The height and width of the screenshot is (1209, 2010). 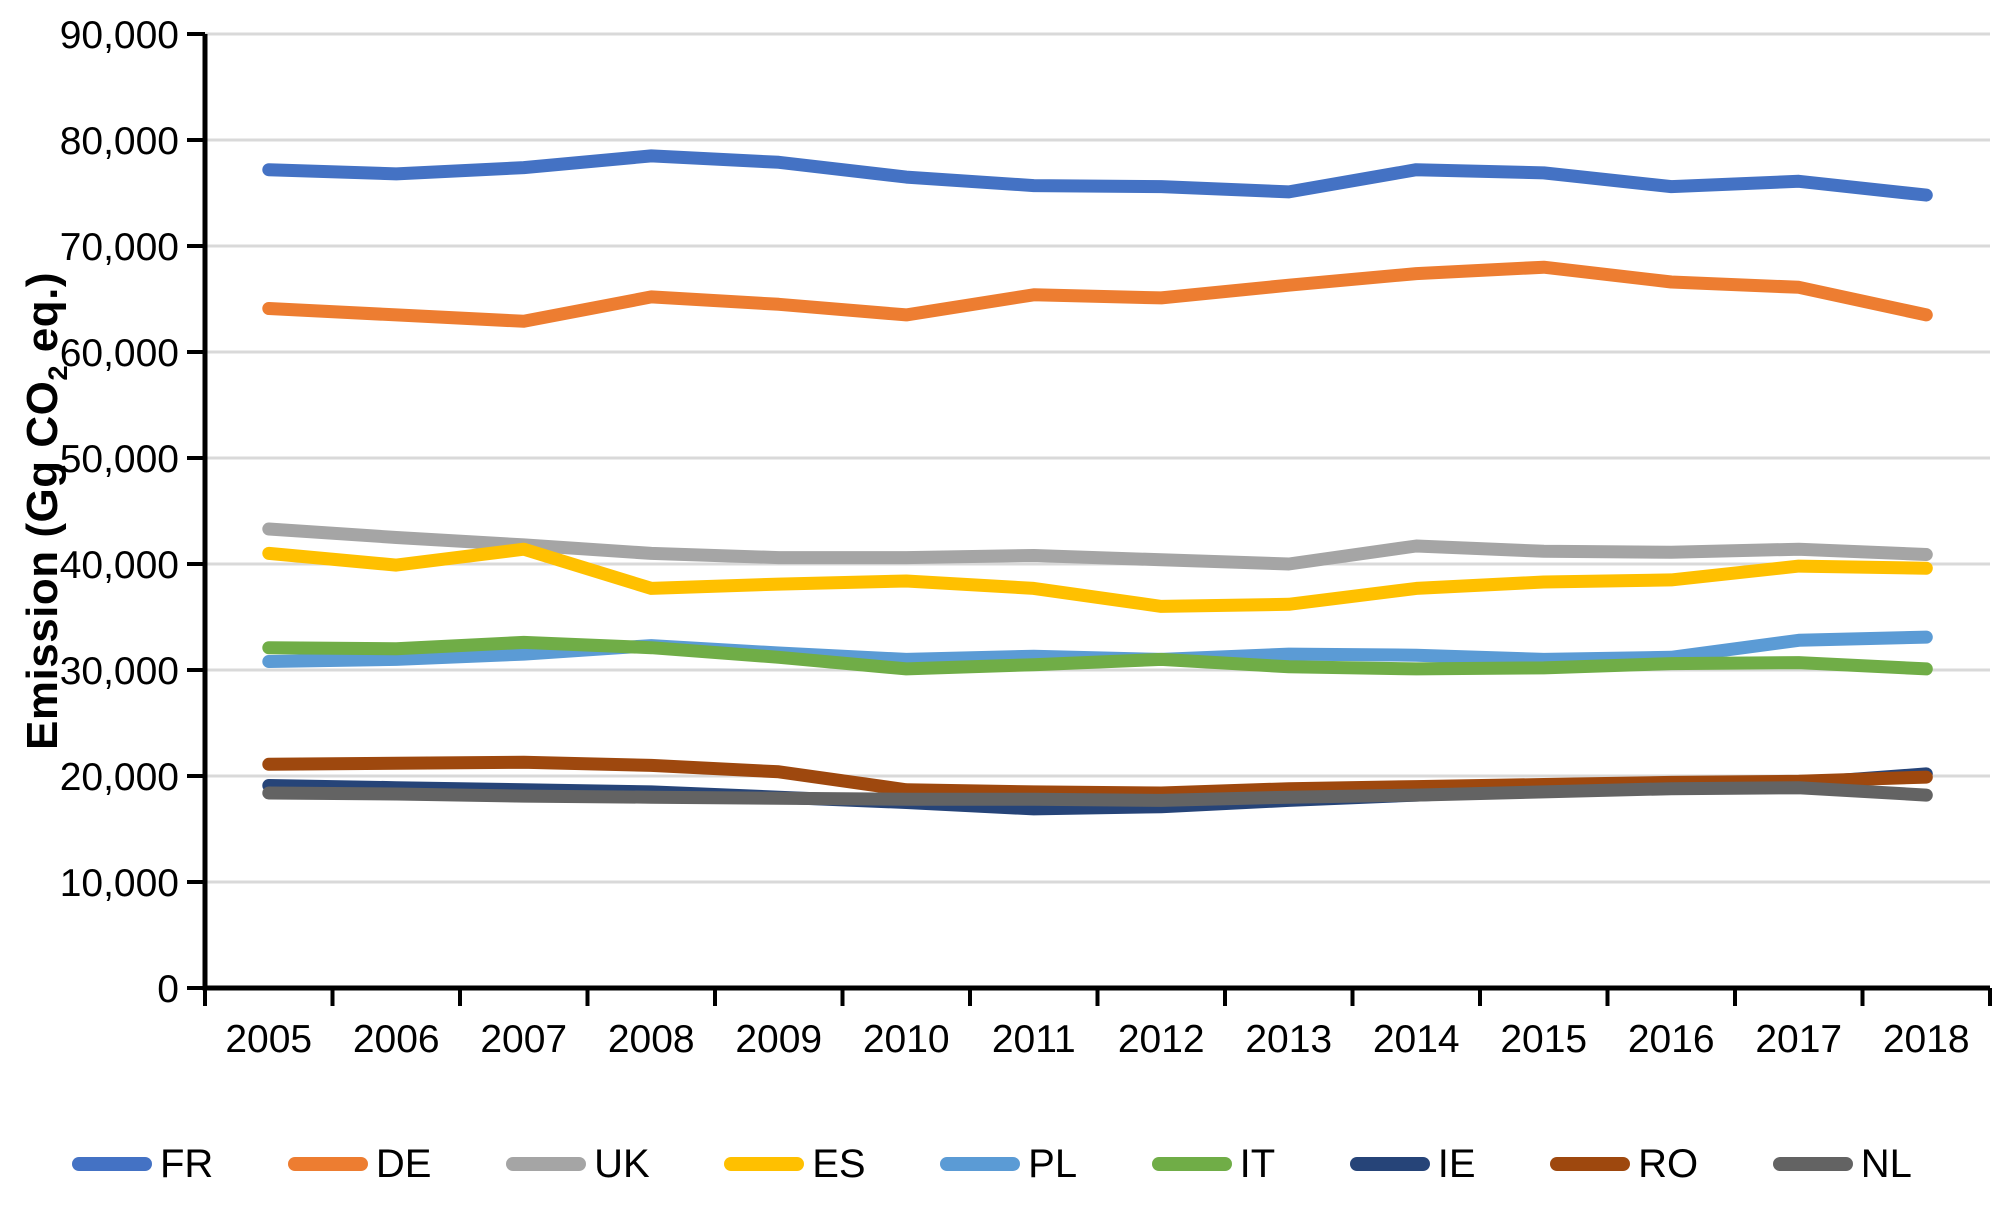 What do you see at coordinates (1416, 1039) in the screenshot?
I see `x-tick-label: 2014` at bounding box center [1416, 1039].